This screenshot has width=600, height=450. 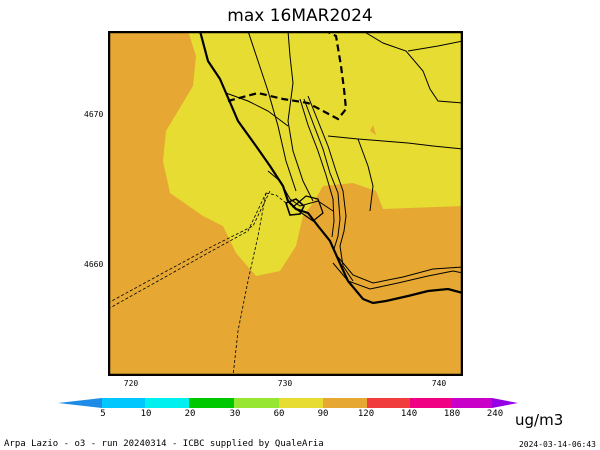 I want to click on map-title: max 16MAR2024, so click(x=300, y=16).